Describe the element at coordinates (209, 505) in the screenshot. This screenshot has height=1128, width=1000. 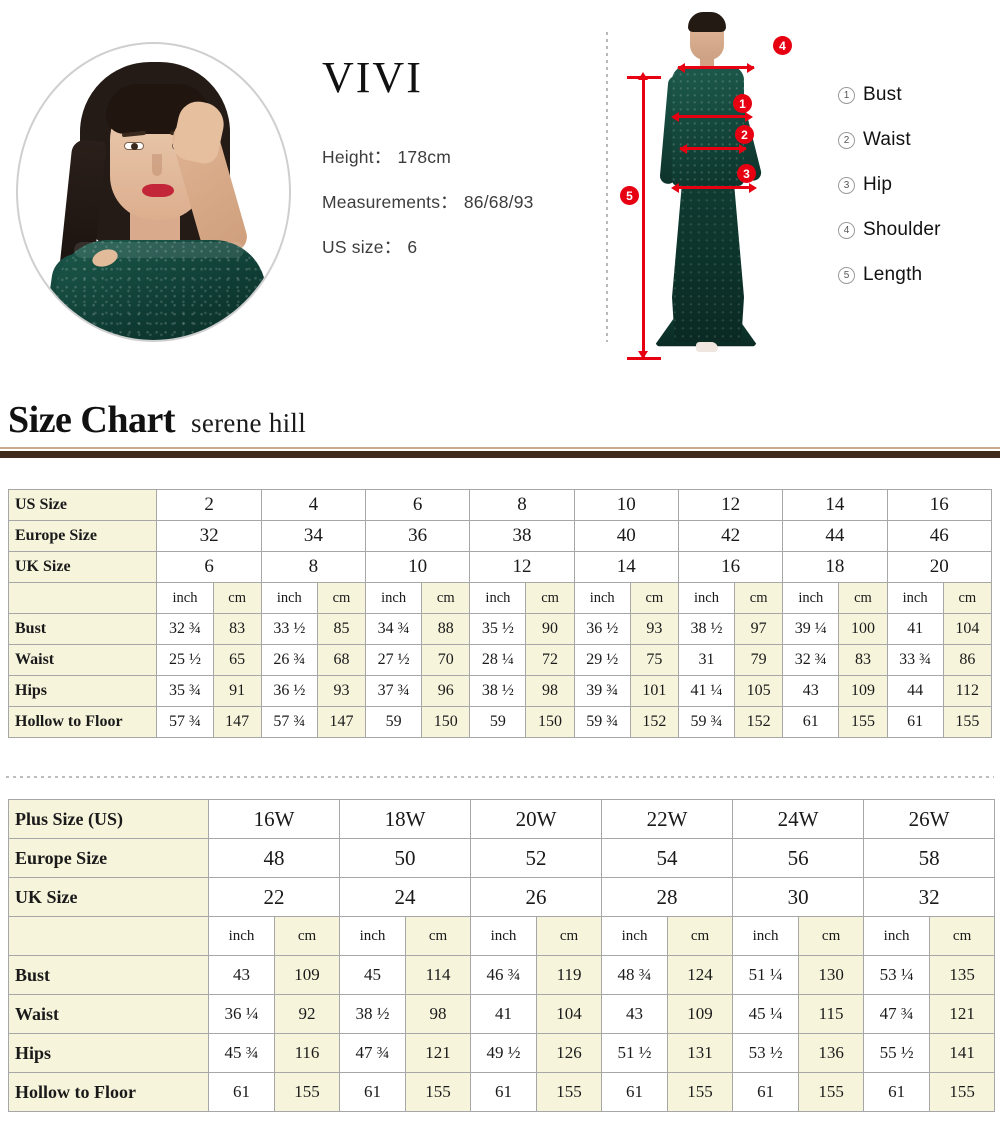
I see `size-cell: 2` at that location.